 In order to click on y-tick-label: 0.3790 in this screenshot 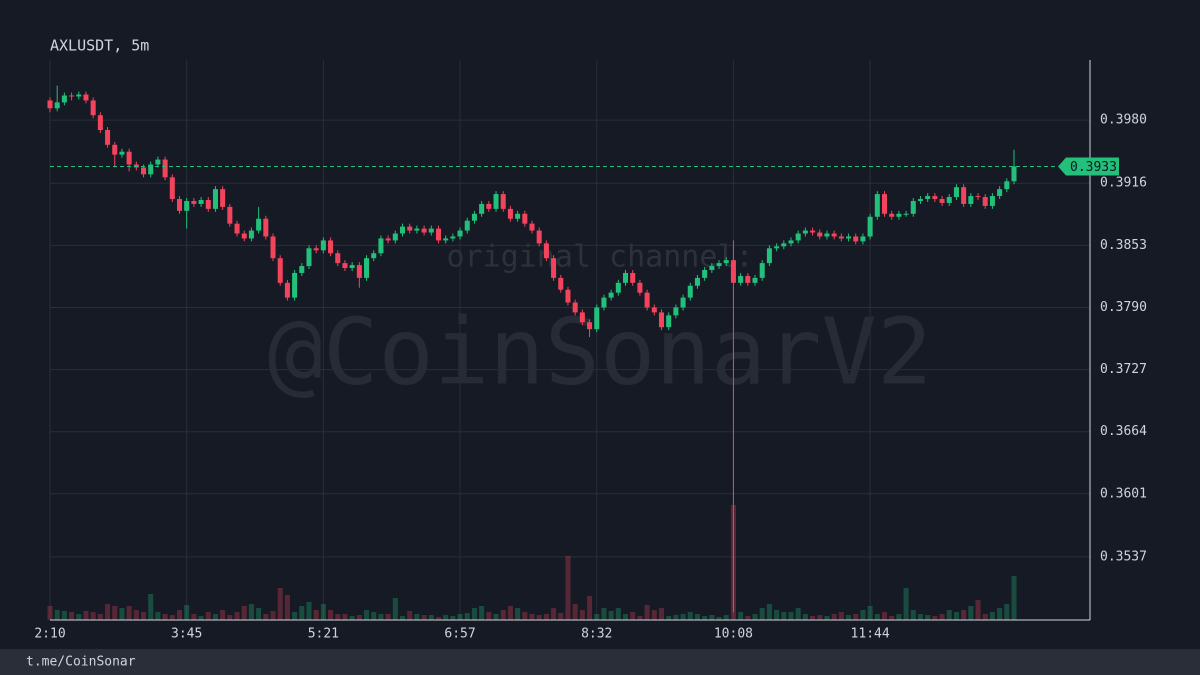, I will do `click(1123, 307)`.